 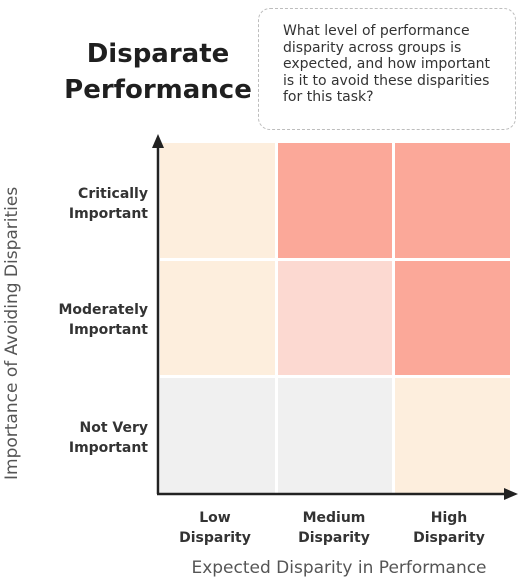 What do you see at coordinates (94, 320) in the screenshot?
I see `row-label-moderately-important: Moderately Important` at bounding box center [94, 320].